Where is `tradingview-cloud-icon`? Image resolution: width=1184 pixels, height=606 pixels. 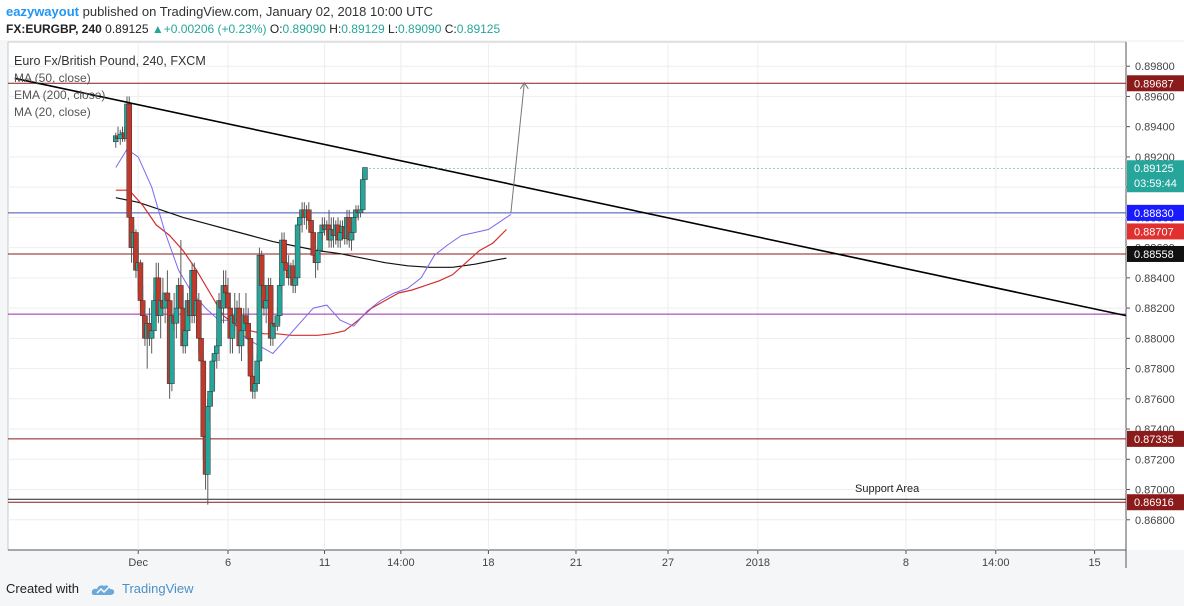
tradingview-cloud-icon is located at coordinates (103, 590).